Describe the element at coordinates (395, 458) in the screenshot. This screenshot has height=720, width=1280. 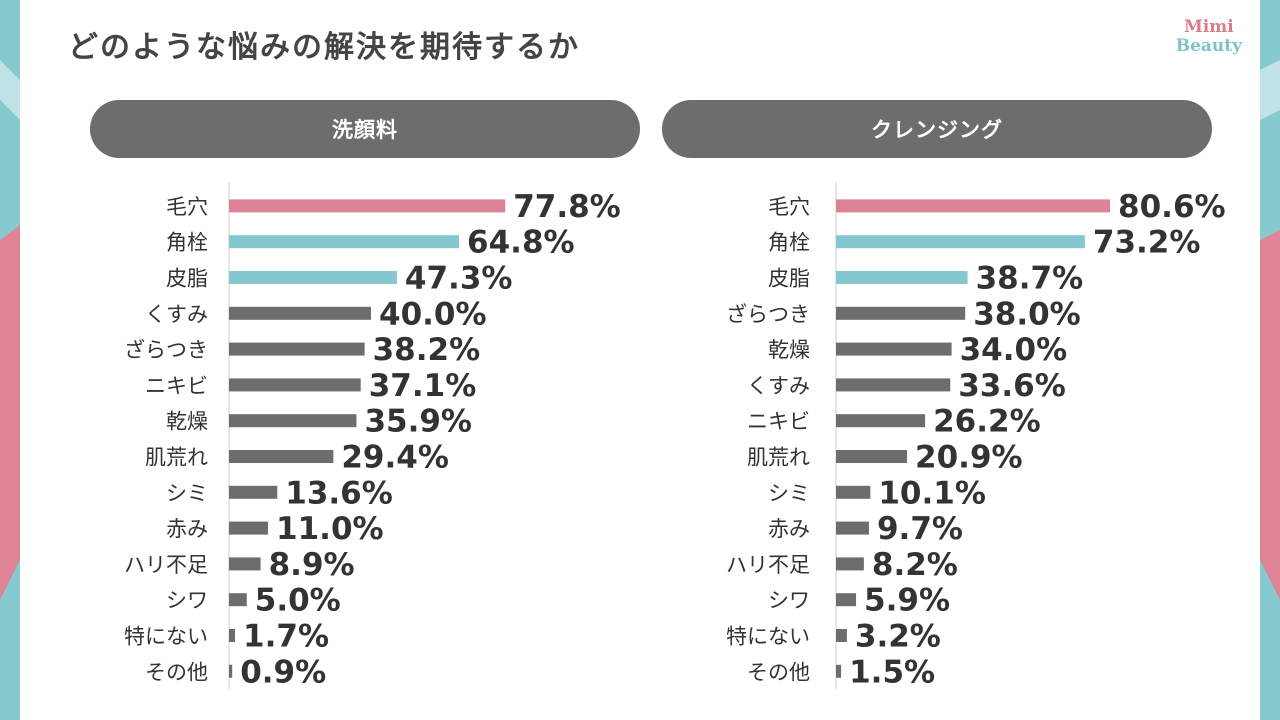
I see `value-label: 29.4%` at that location.